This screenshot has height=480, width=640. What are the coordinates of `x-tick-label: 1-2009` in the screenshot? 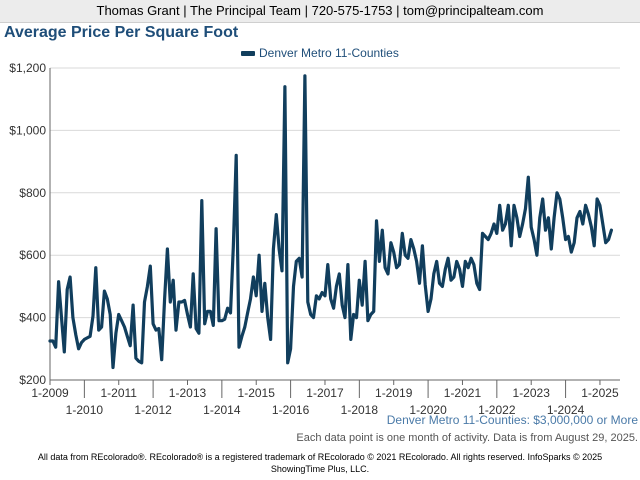 It's located at (50, 393).